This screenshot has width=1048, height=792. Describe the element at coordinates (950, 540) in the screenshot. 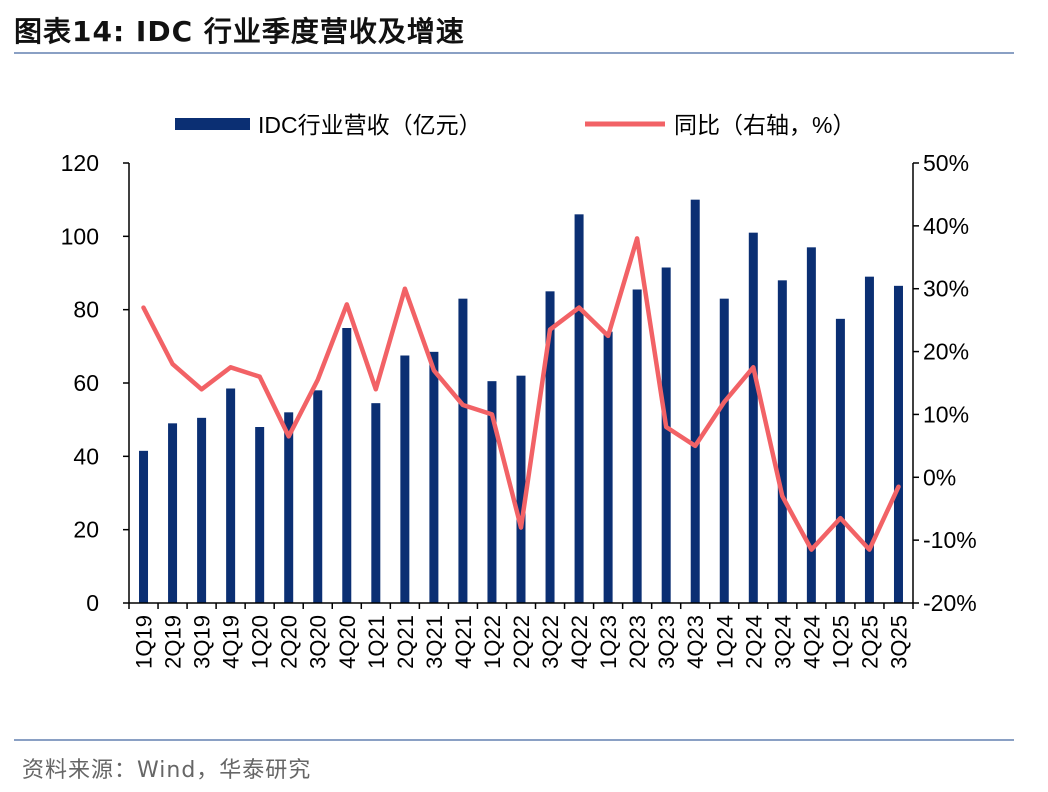

I see `right-tick-label: -10%` at that location.